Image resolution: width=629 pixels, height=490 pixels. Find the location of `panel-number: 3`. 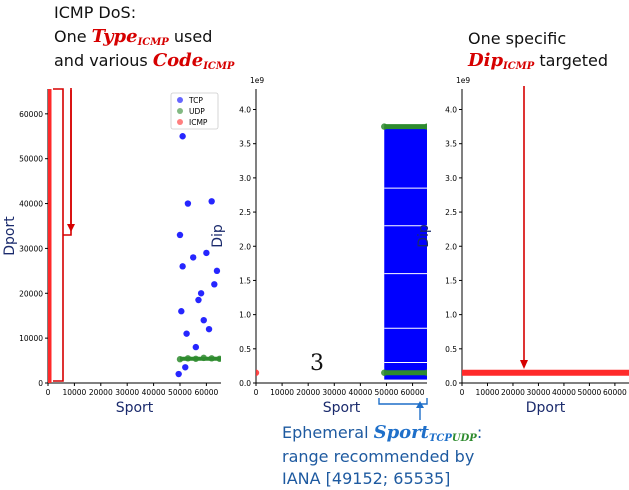

panel-number: 3 is located at coordinates (317, 363).